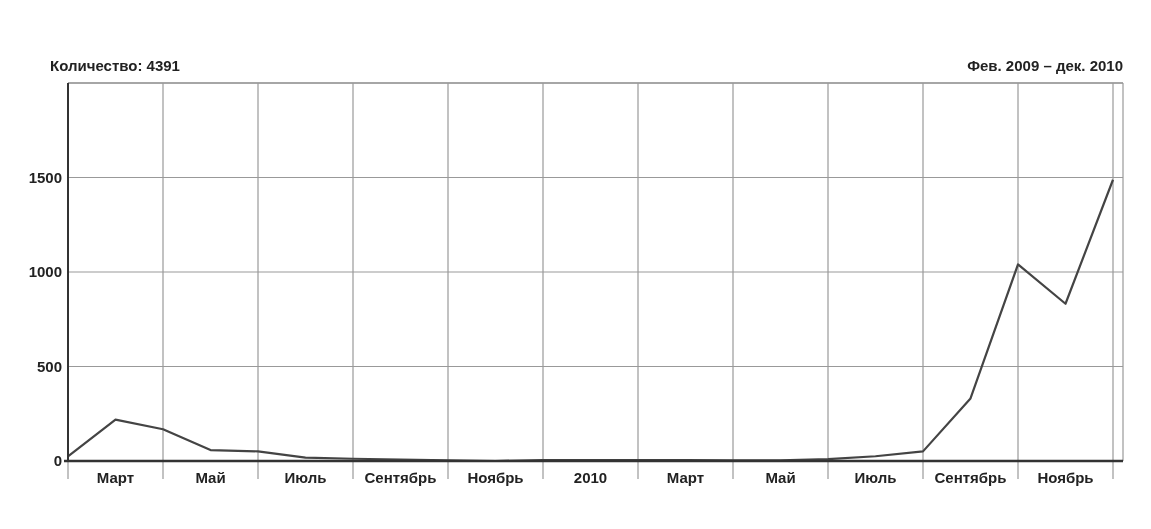  Describe the element at coordinates (45, 272) in the screenshot. I see `y-tick-label: 1000` at that location.